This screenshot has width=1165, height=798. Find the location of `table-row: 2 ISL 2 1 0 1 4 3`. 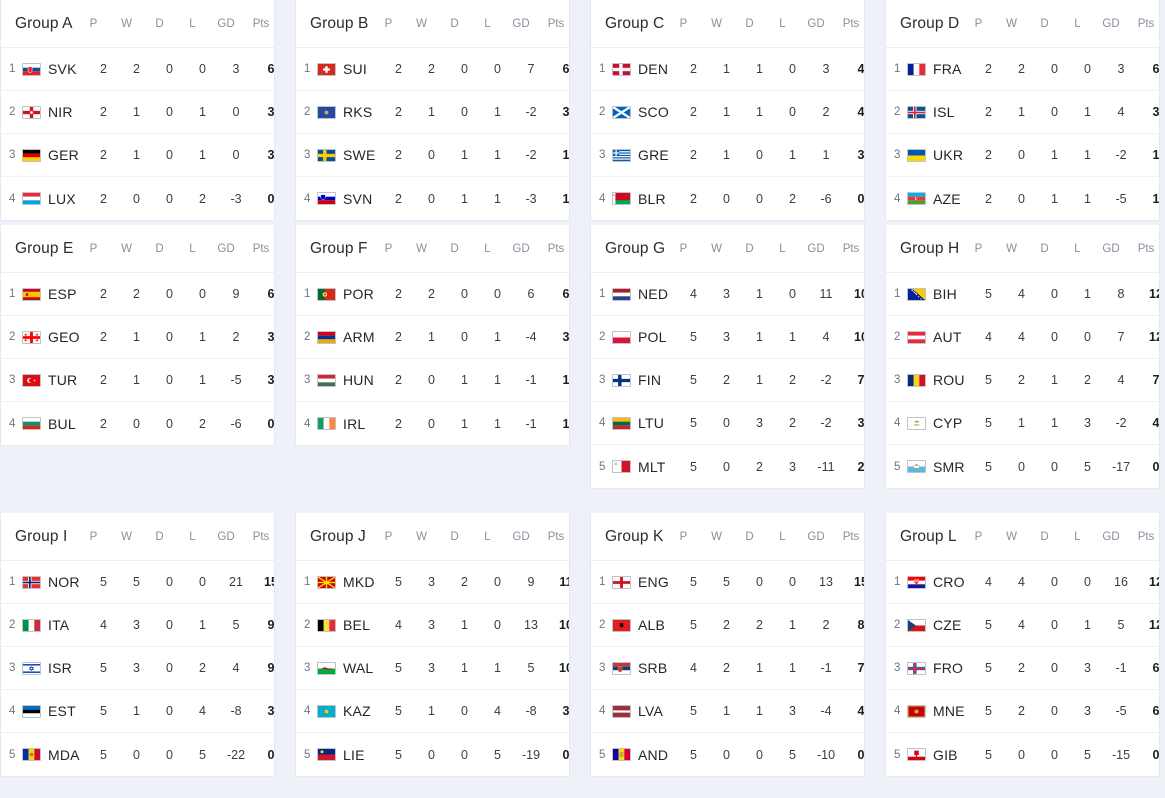

table-row: 2 ISL 2 1 0 1 4 3 is located at coordinates (1022, 112).